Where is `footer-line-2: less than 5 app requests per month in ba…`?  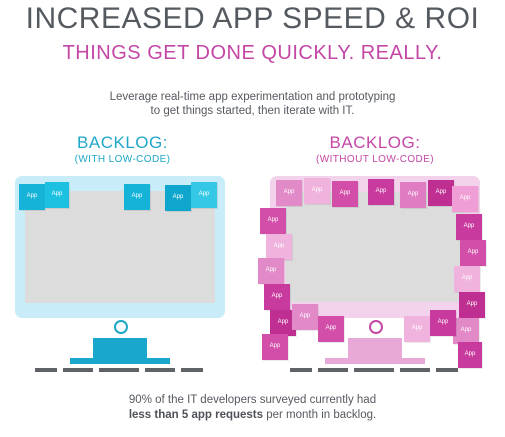
footer-line-2: less than 5 app requests per month in ba… is located at coordinates (252, 415).